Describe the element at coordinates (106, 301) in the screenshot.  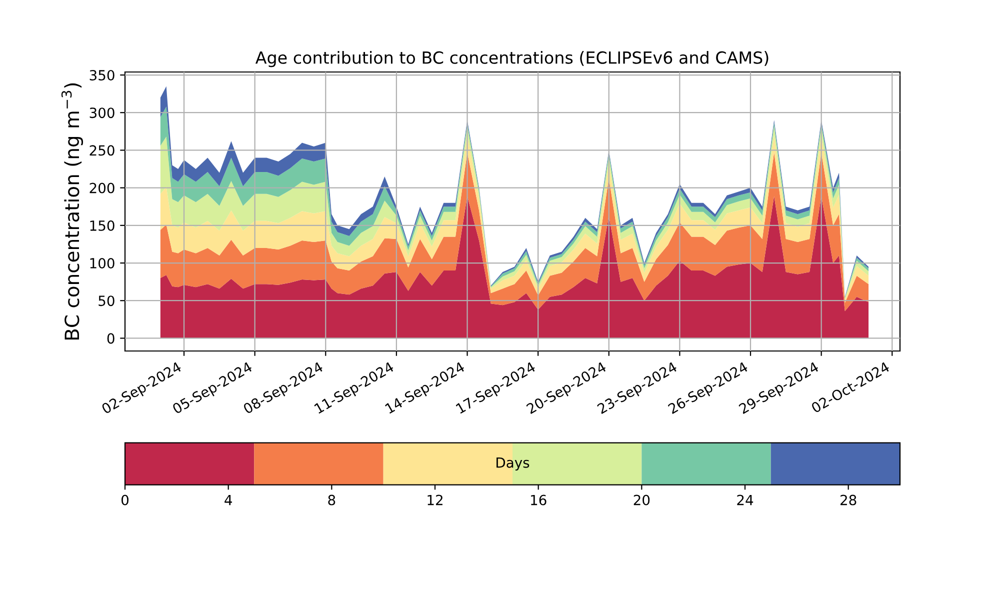
I see `y-tick-label: 50` at that location.